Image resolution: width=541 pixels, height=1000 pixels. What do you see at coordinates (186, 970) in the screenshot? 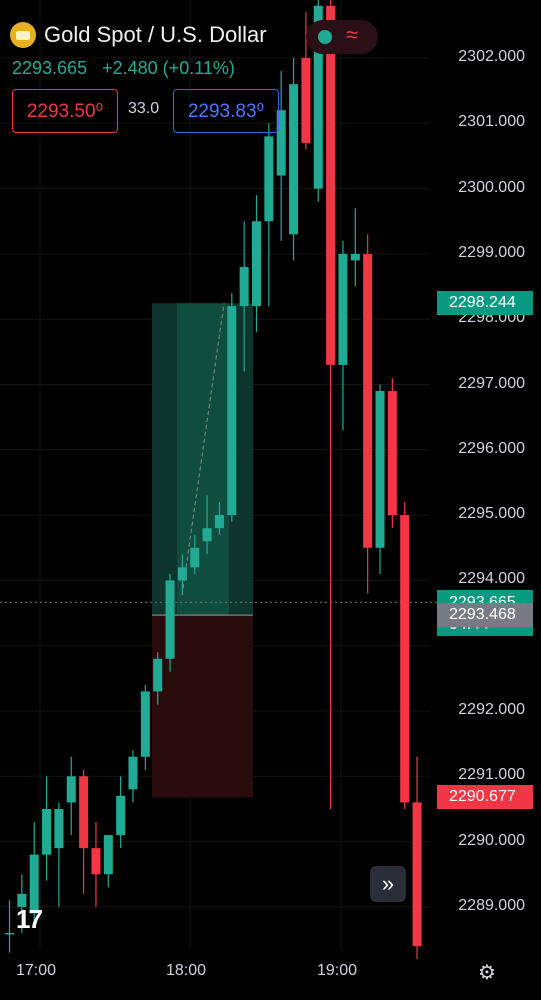
I see `time-label-1800: 18:00` at bounding box center [186, 970].